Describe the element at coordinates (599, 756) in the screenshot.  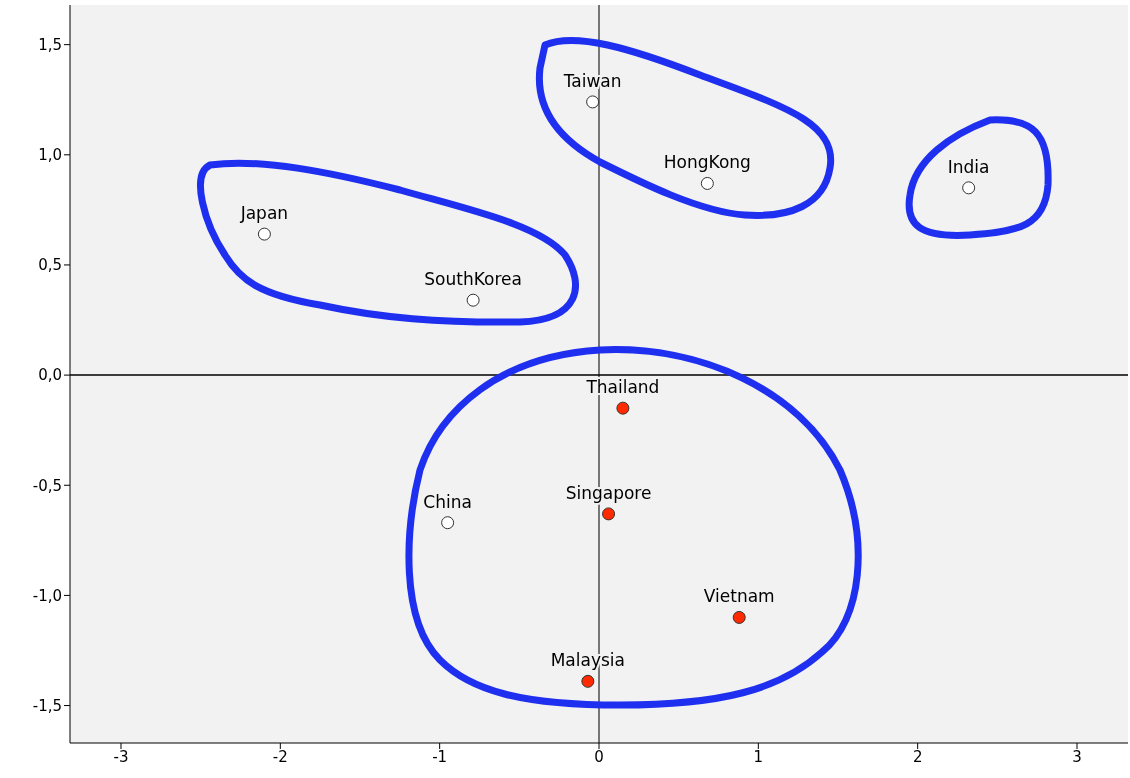
I see `x-tick-label: 0` at that location.